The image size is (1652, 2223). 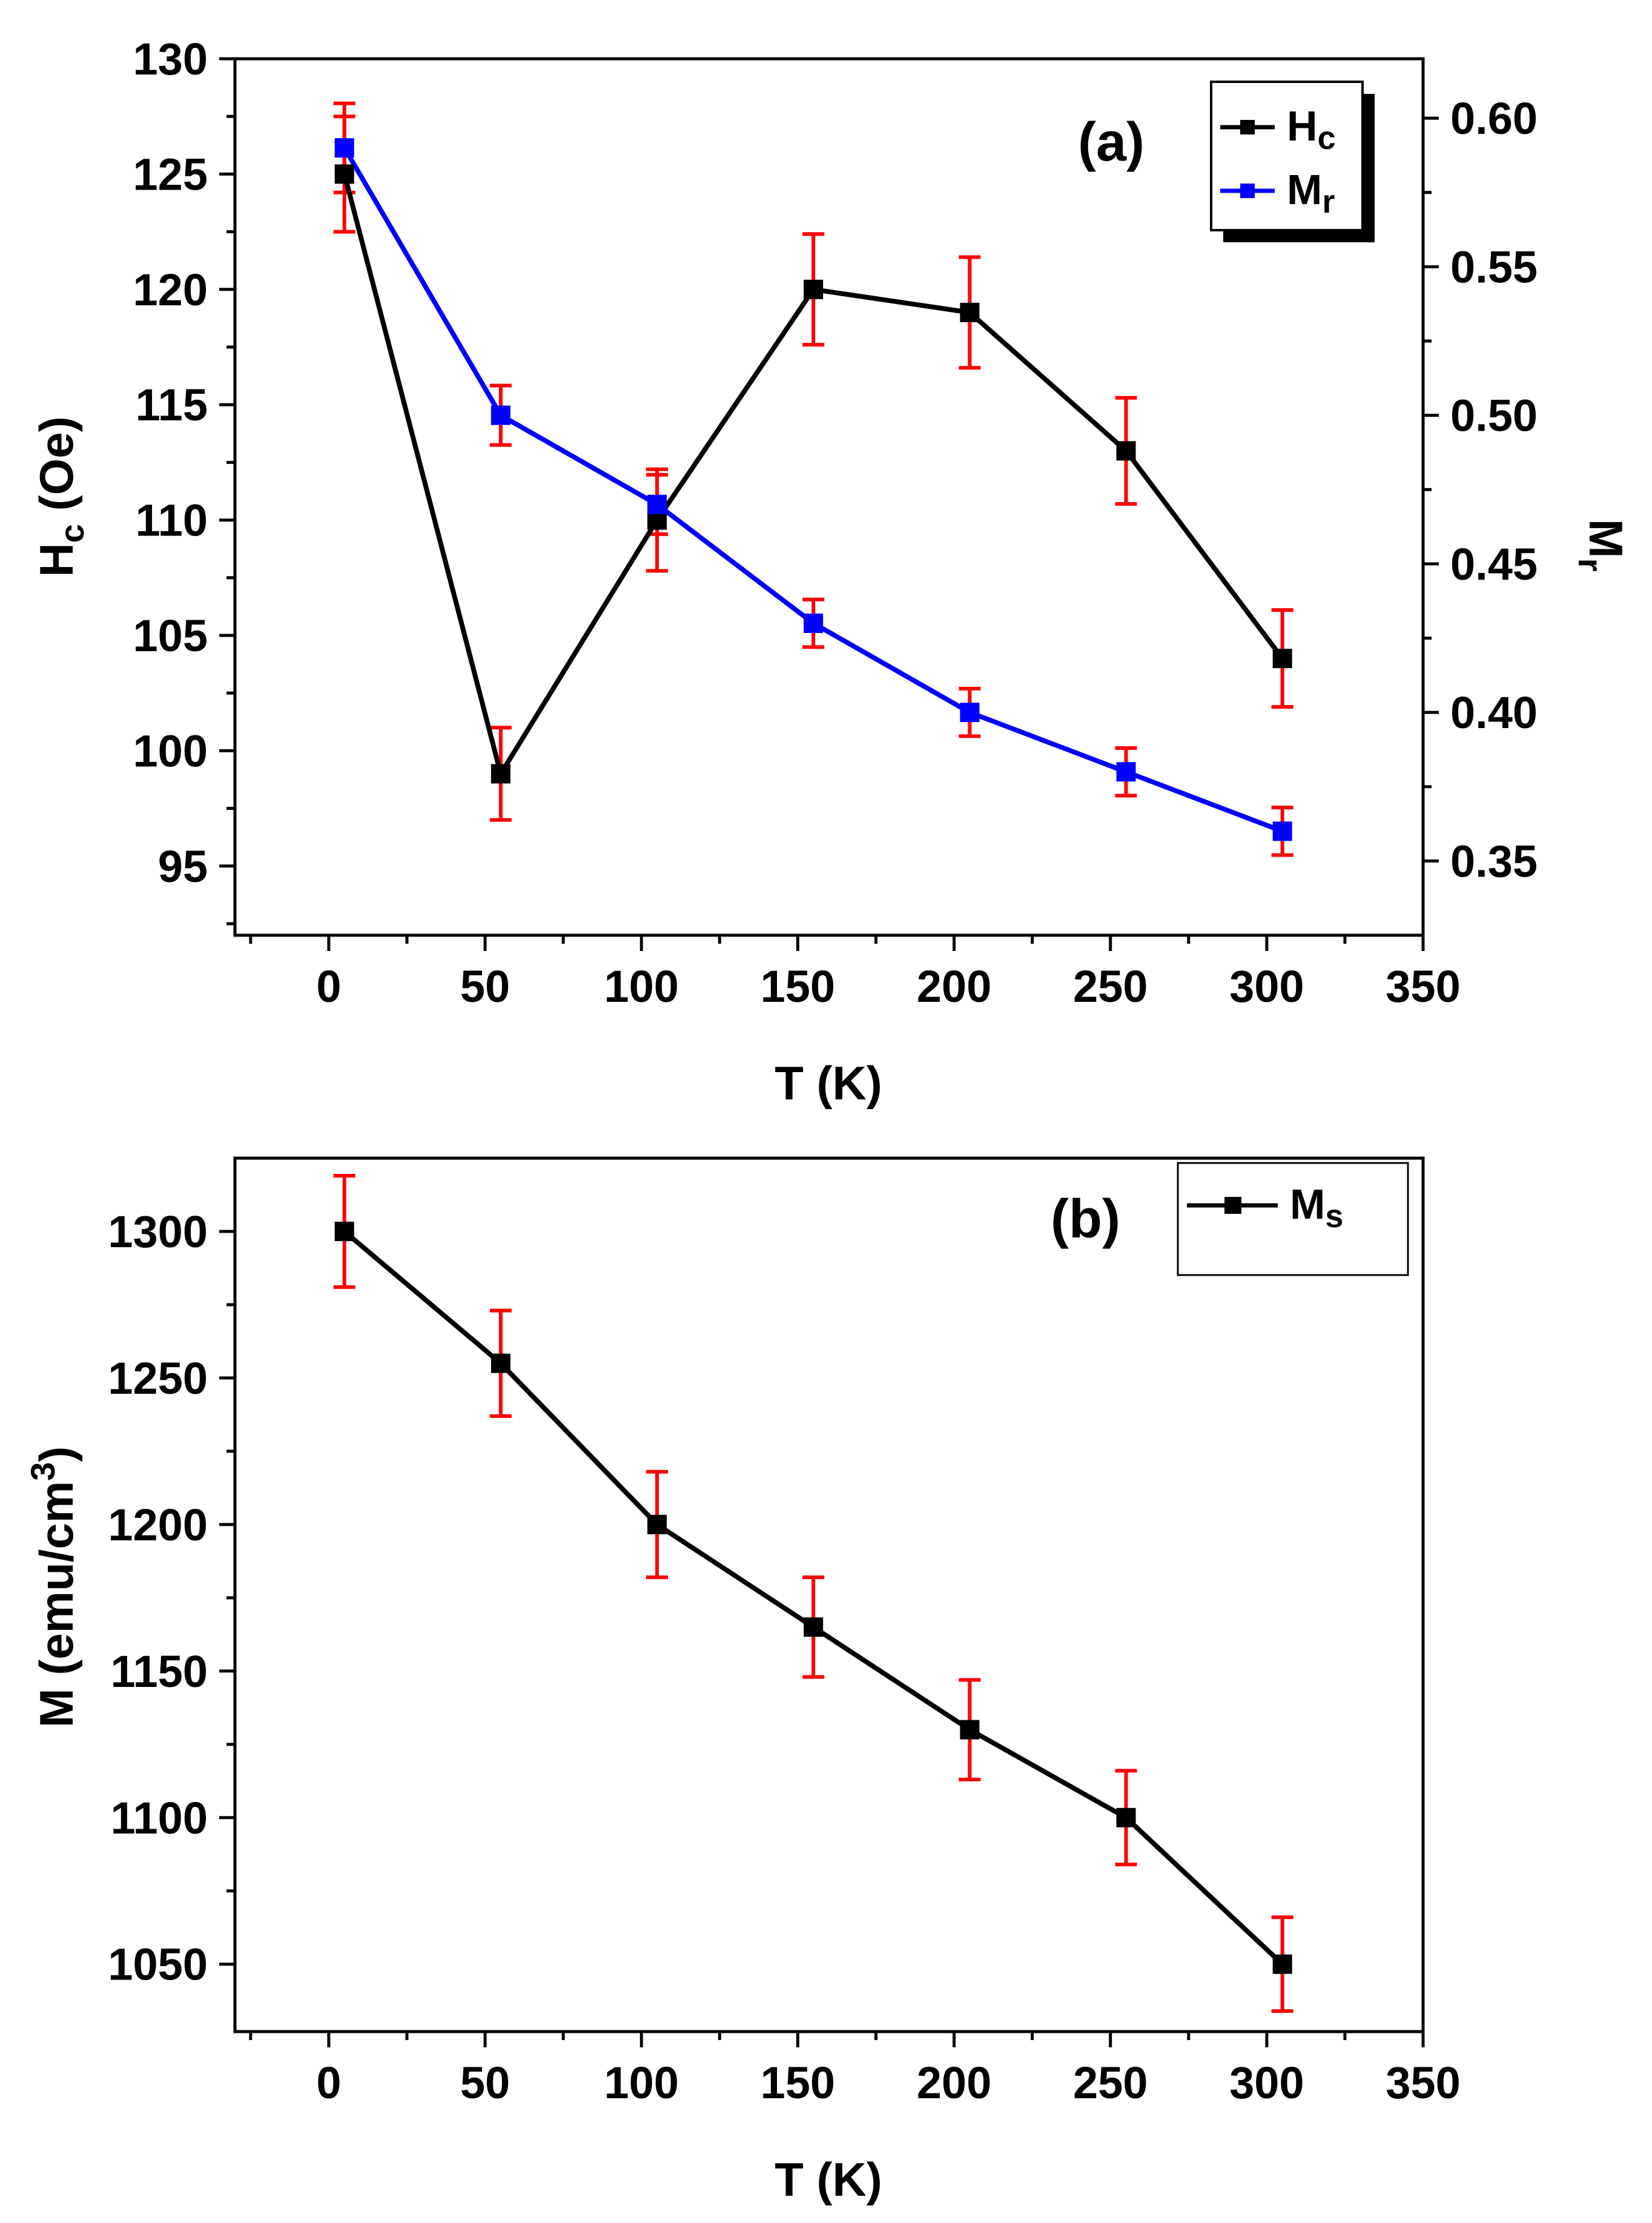 What do you see at coordinates (56, 1454) in the screenshot?
I see `panel-b-y-title-rest: )` at bounding box center [56, 1454].